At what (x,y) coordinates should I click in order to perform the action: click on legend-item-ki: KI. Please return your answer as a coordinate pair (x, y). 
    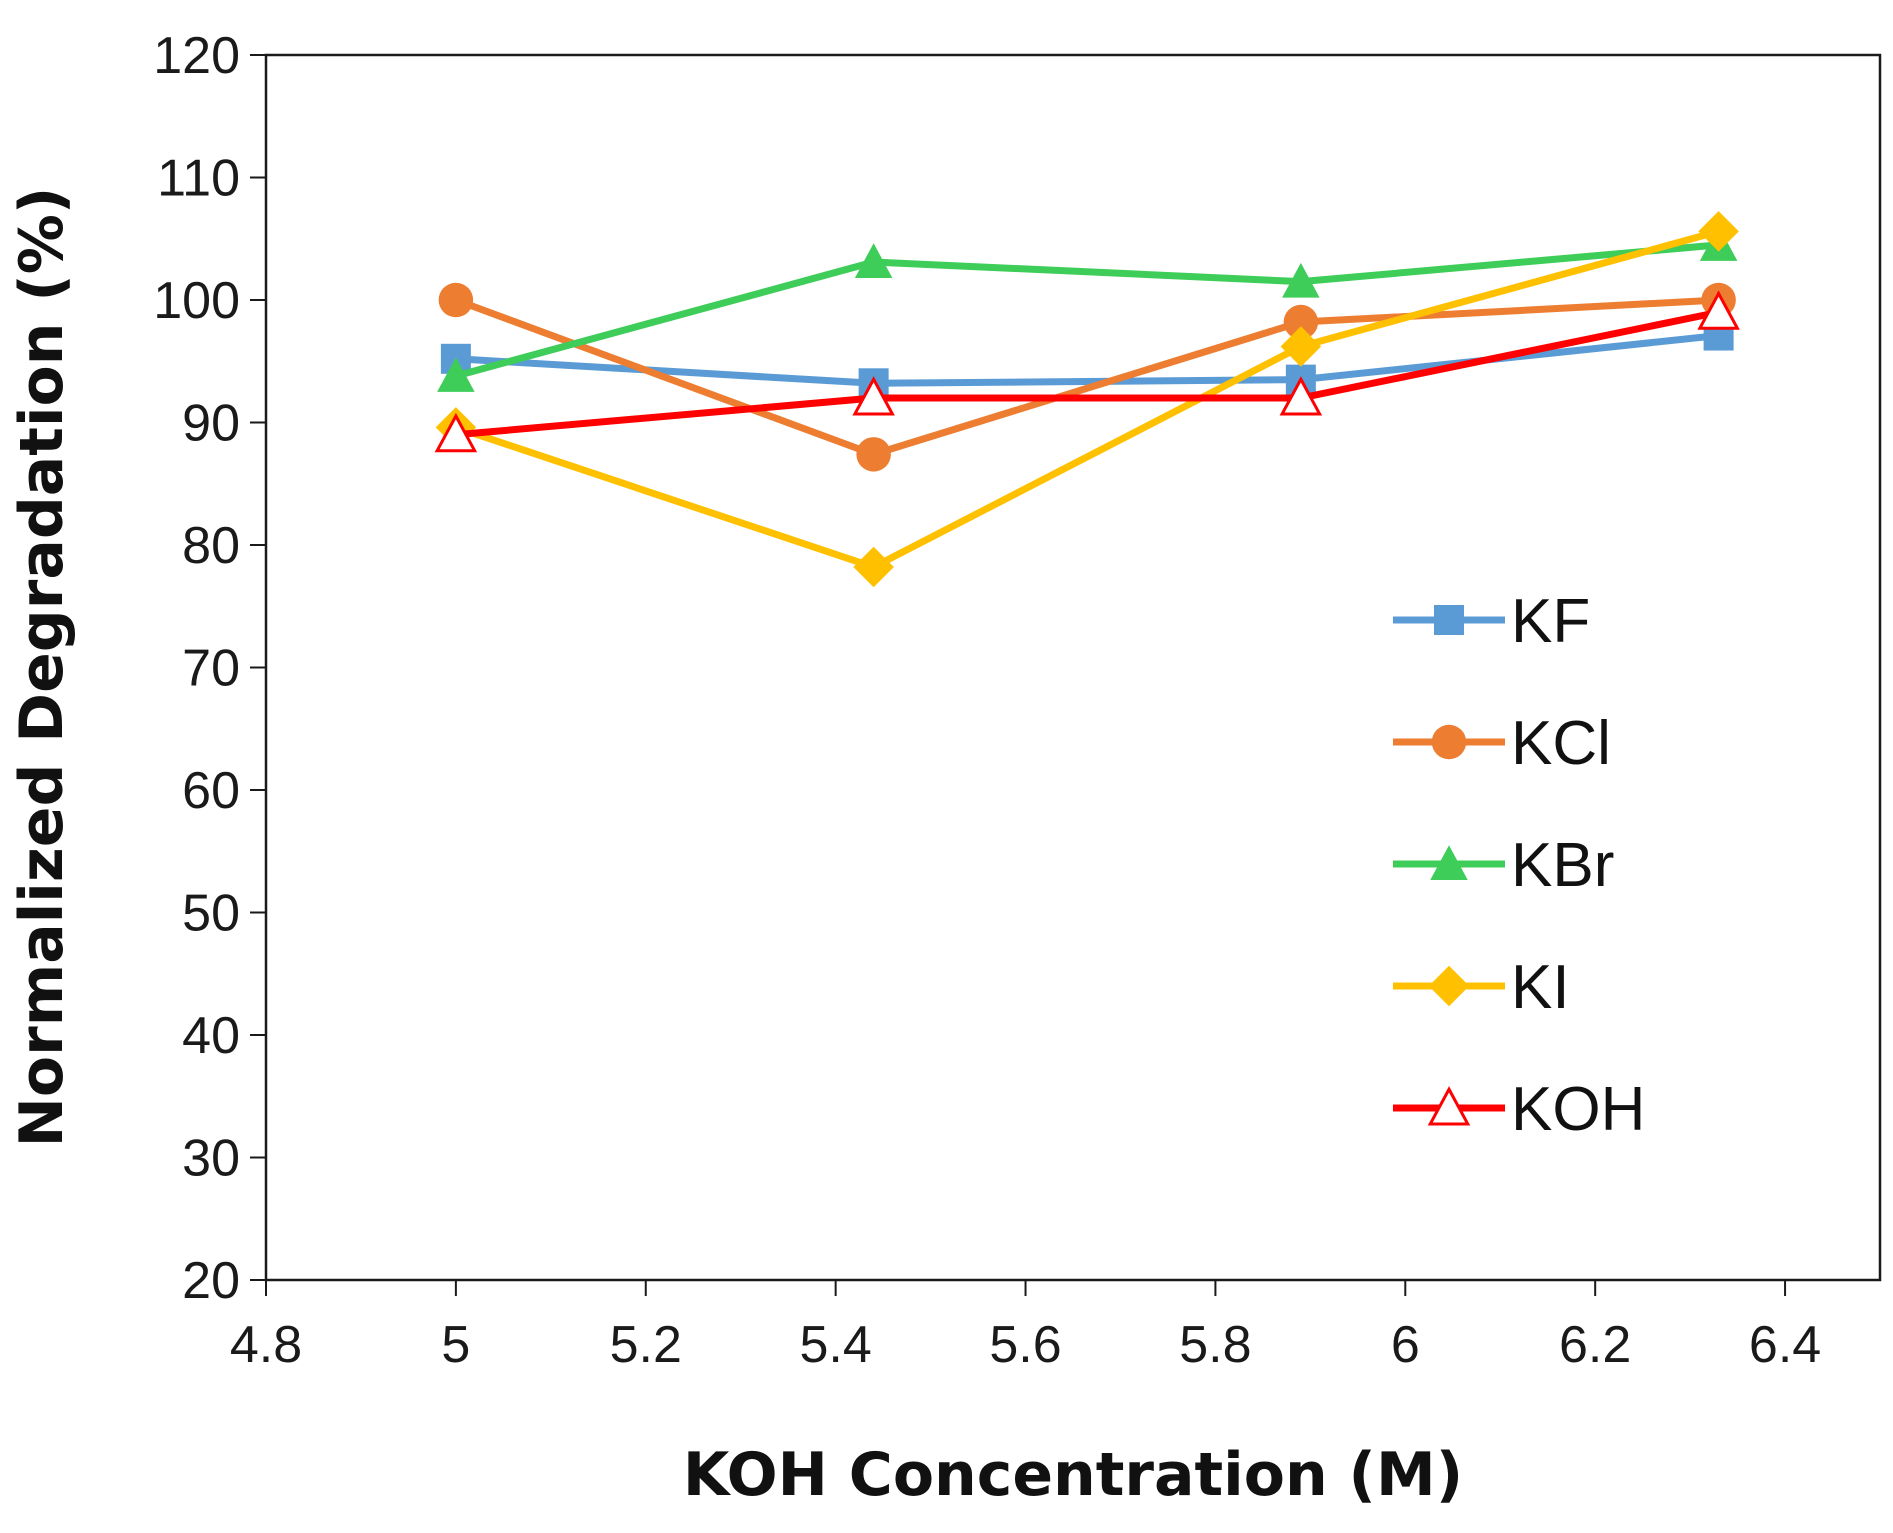
    Looking at the image, I should click on (1481, 987).